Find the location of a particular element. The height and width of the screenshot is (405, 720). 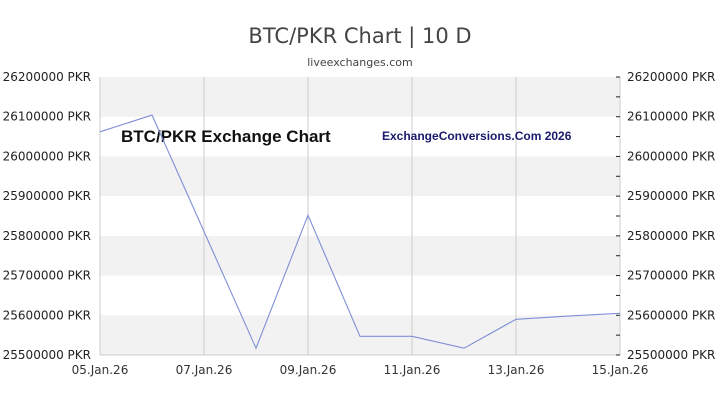

chart-title: BTC/PKR Chart | 10 D is located at coordinates (360, 36).